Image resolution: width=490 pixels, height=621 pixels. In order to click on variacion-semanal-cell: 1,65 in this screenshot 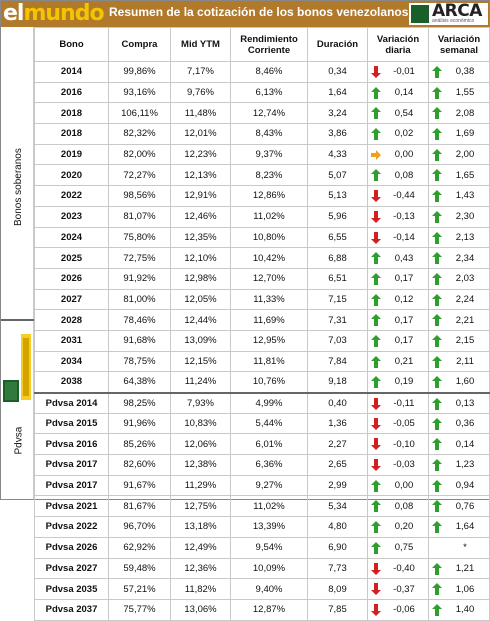, I will do `click(459, 175)`.